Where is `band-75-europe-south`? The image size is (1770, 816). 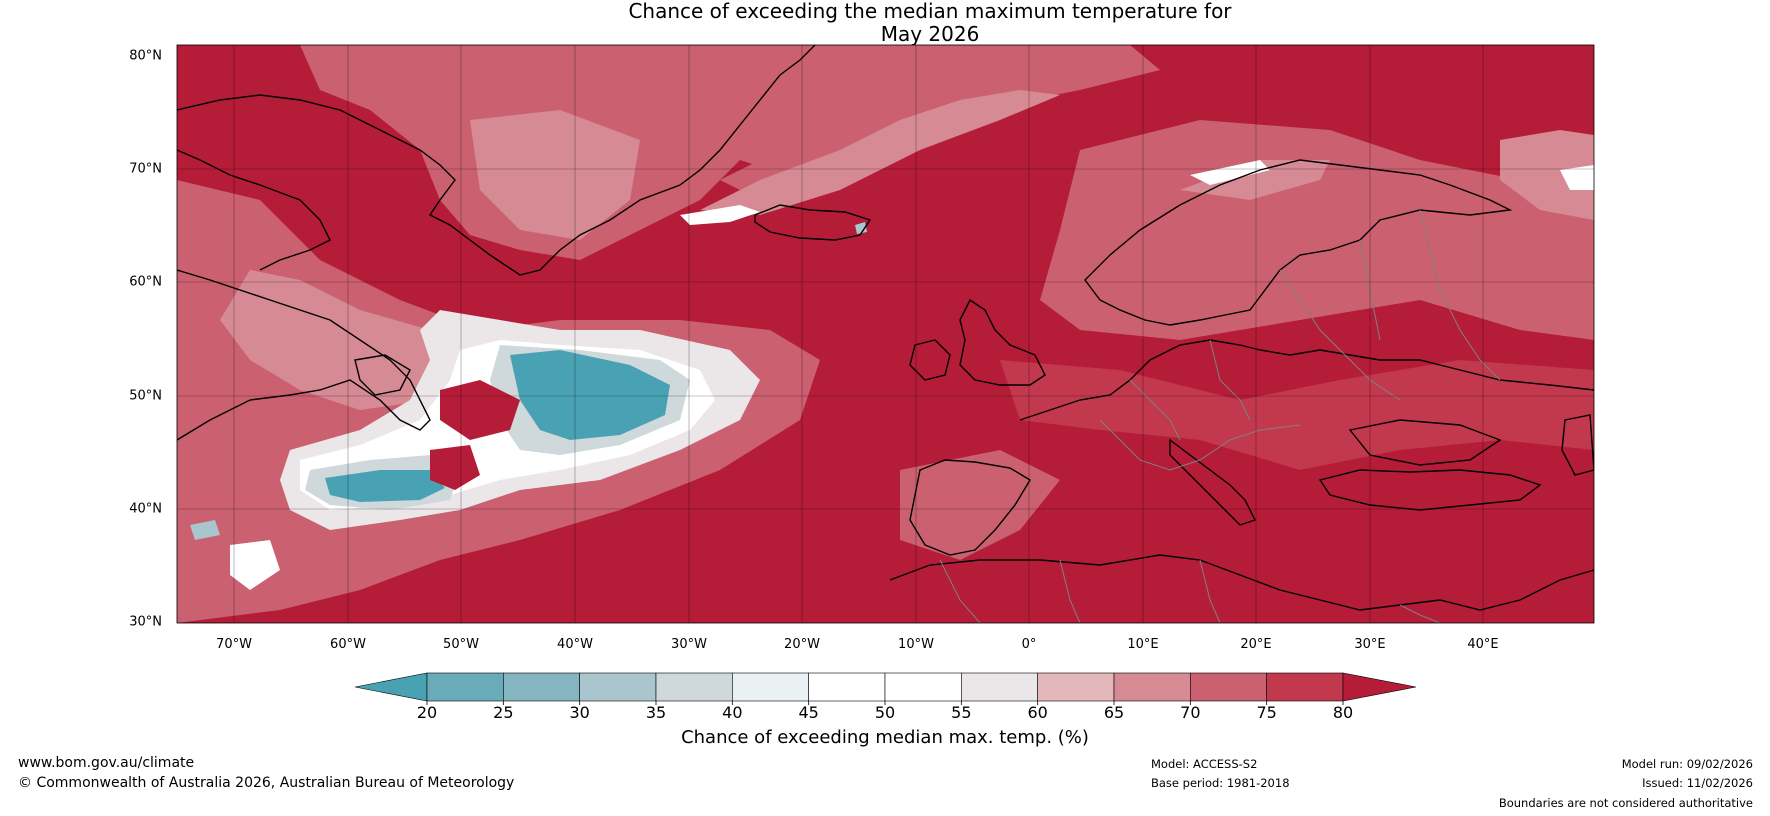 band-75-europe-south is located at coordinates (1297, 415).